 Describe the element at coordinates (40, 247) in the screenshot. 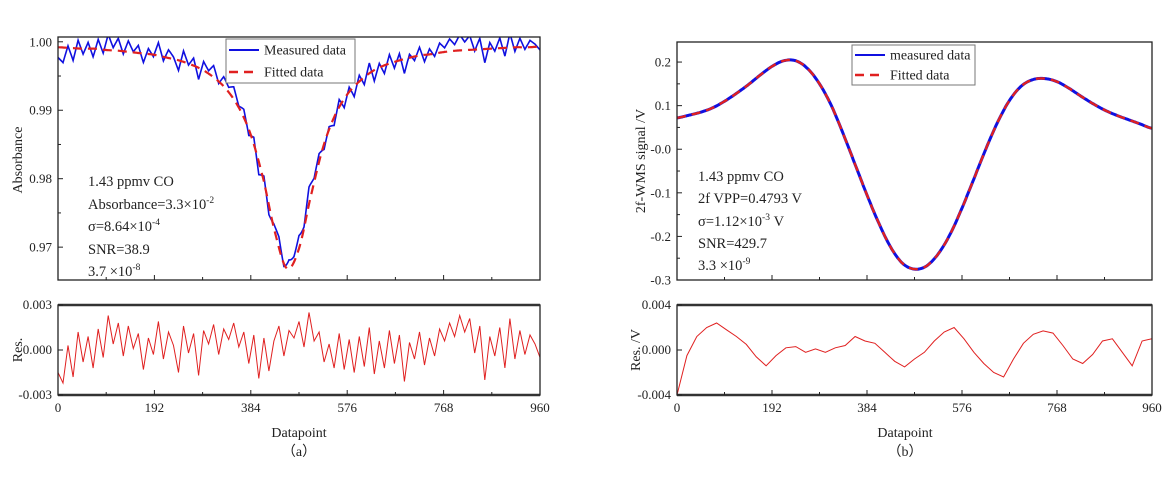

I see `y-tick-label: 0.97` at that location.